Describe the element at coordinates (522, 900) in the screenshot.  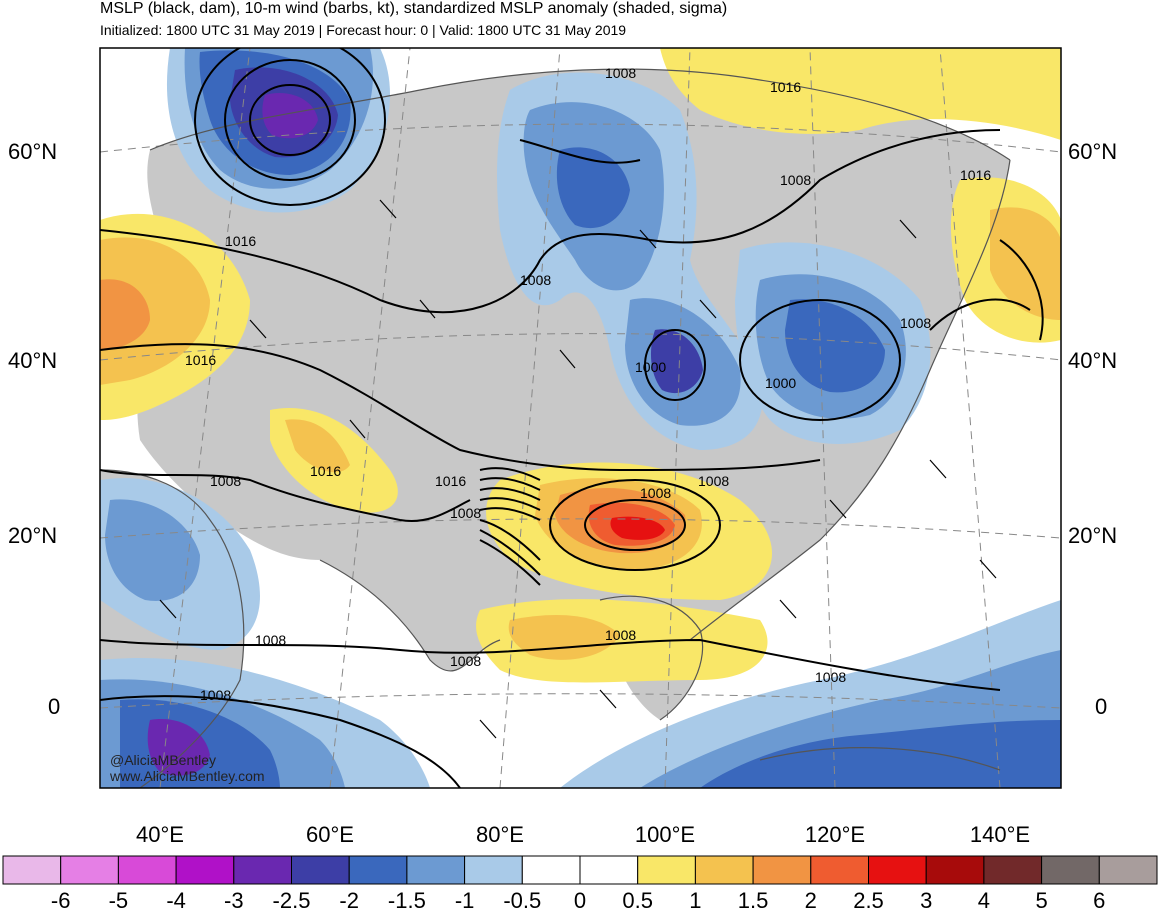
I see `colorbar-label: -0.5` at that location.